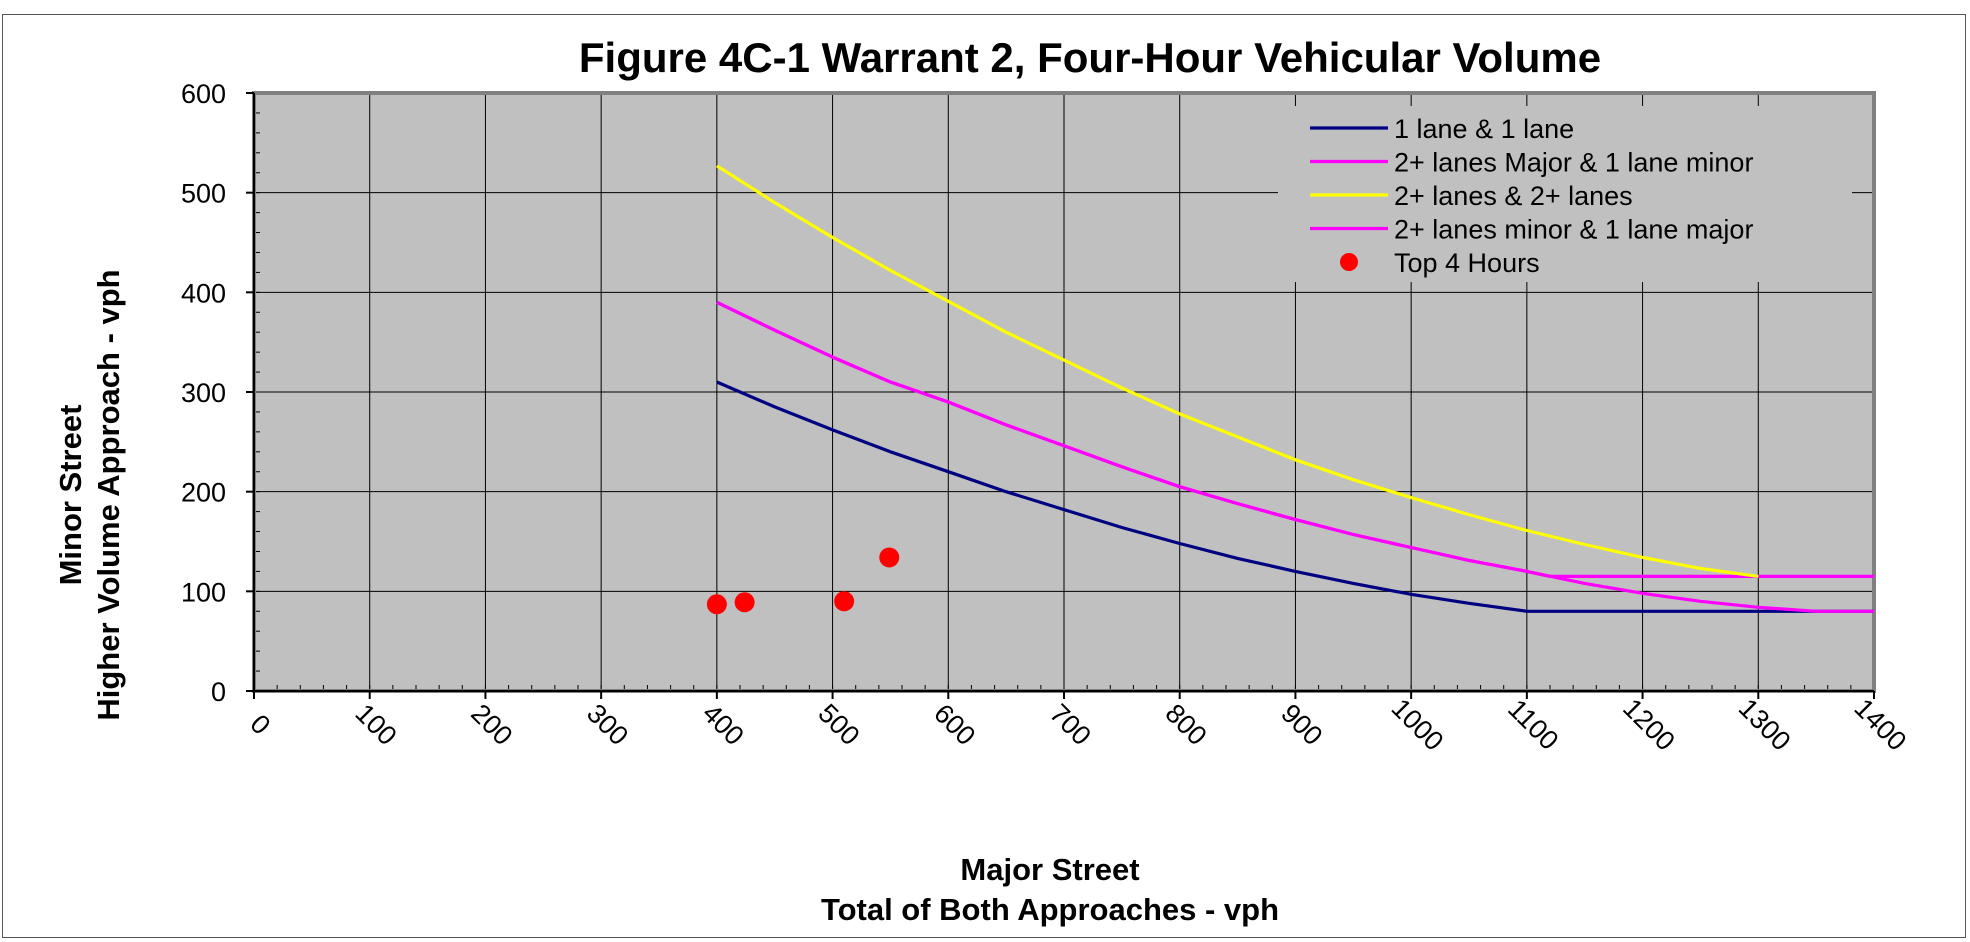  What do you see at coordinates (1573, 230) in the screenshot?
I see `legend-label: 2+ lanes minor & 1 lane major` at bounding box center [1573, 230].